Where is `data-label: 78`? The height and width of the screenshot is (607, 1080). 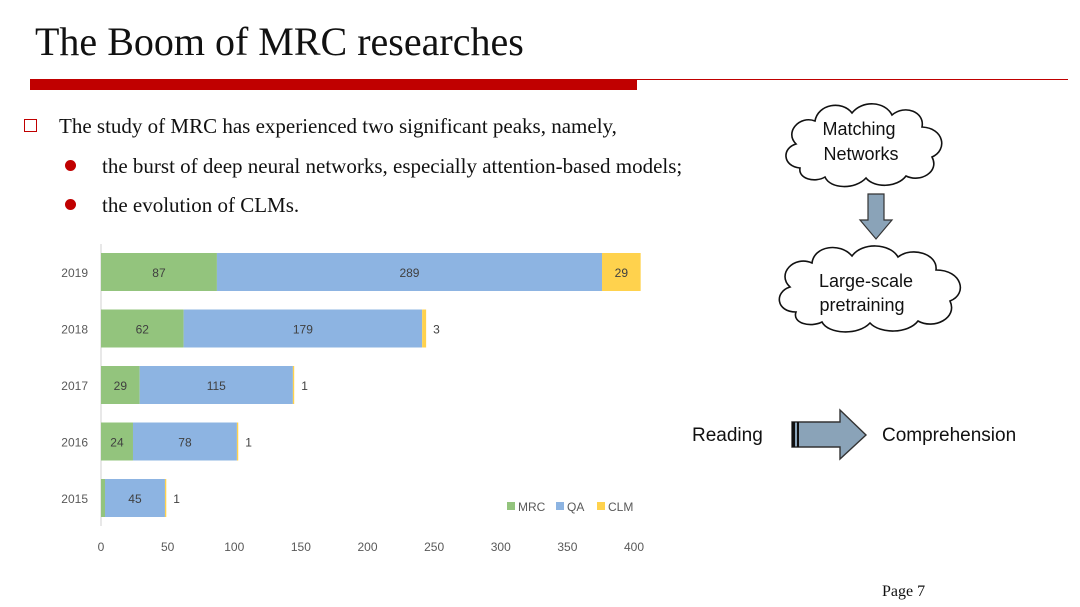 data-label: 78 is located at coordinates (185, 443).